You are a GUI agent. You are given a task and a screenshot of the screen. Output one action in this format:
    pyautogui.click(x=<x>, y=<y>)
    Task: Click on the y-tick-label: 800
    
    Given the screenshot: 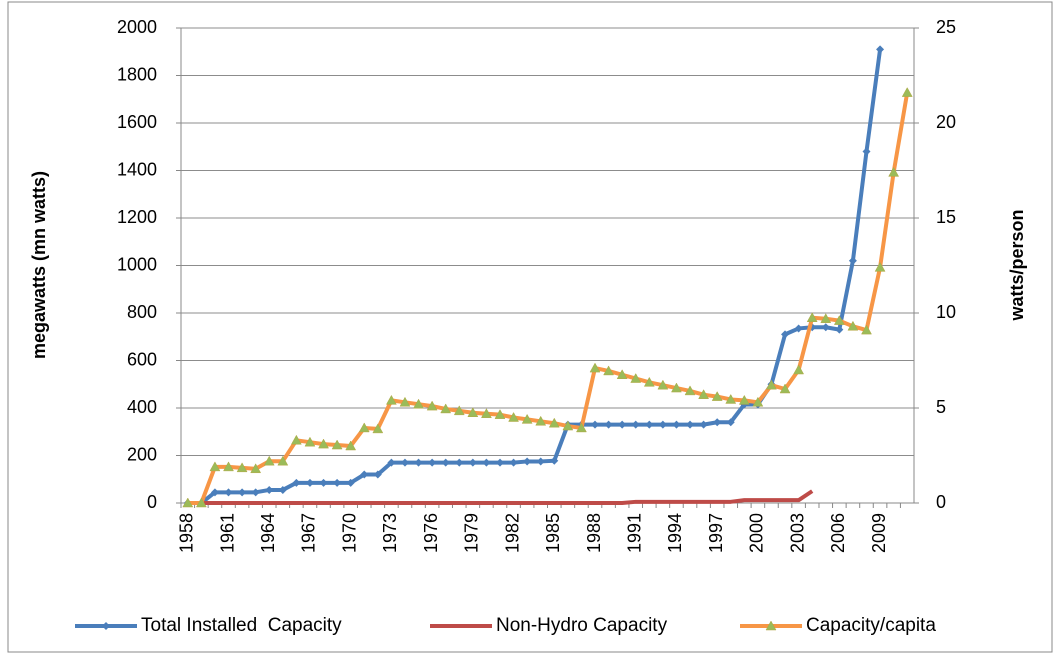 What is the action you would take?
    pyautogui.click(x=142, y=312)
    